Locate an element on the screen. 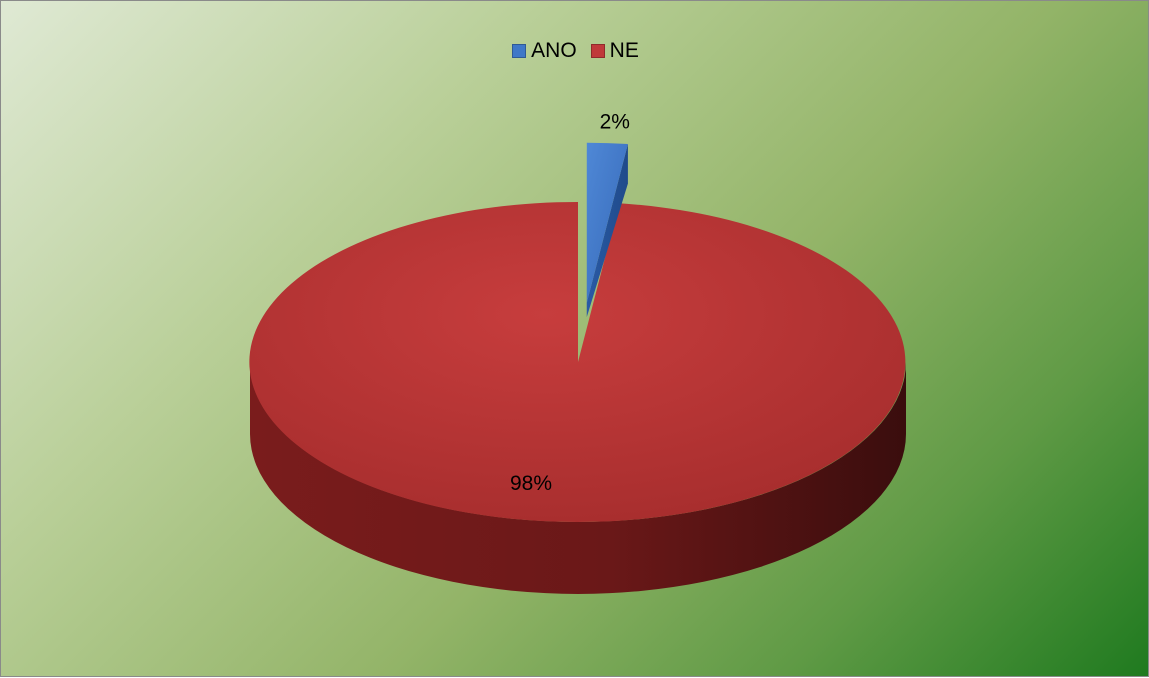 The width and height of the screenshot is (1149, 678). legend-label-ano: ANO is located at coordinates (554, 50).